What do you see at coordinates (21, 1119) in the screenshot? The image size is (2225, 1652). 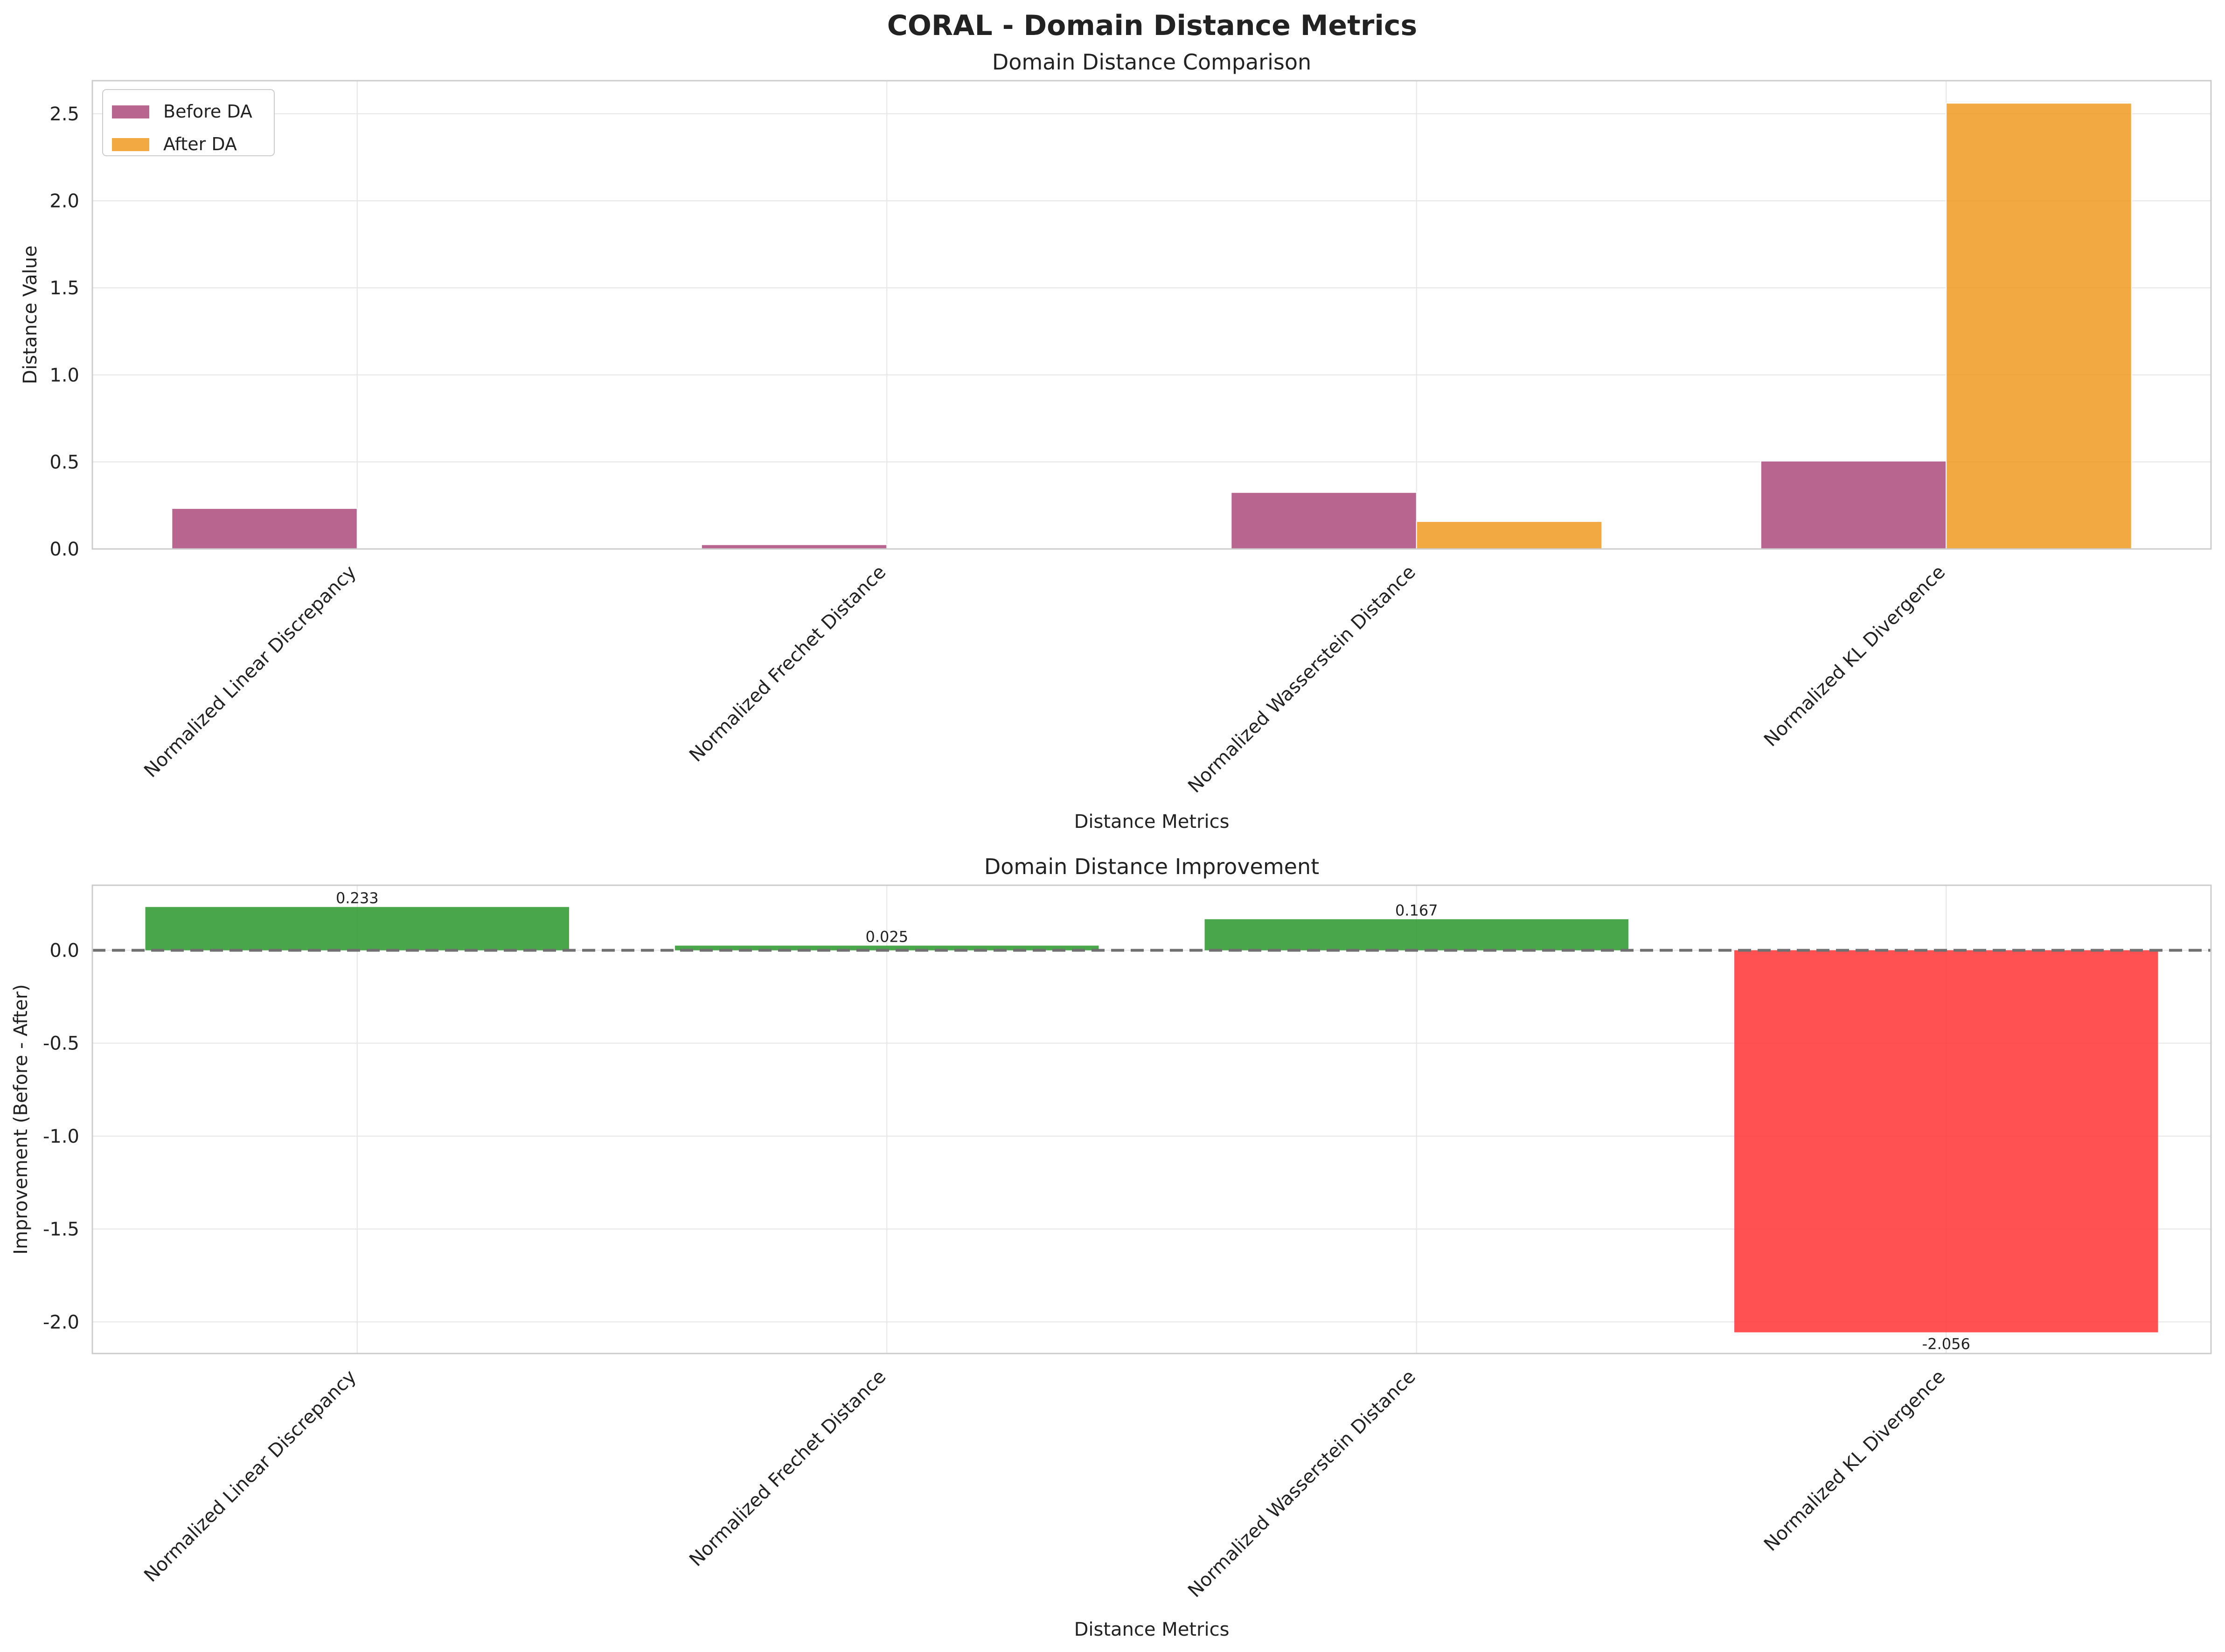 I see `y-axis-label: Improvement (Before - After)` at bounding box center [21, 1119].